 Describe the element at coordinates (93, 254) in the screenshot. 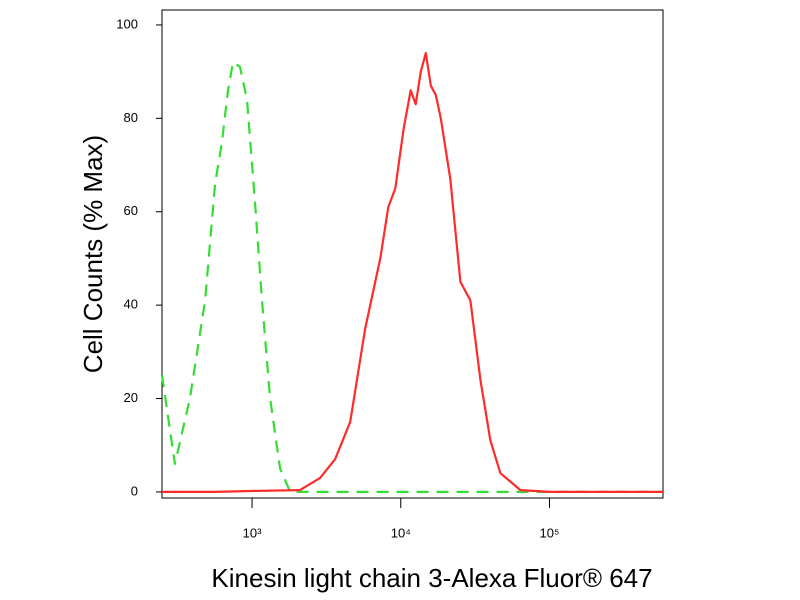

I see `y-axis-title: Cell Counts (% Max)` at that location.